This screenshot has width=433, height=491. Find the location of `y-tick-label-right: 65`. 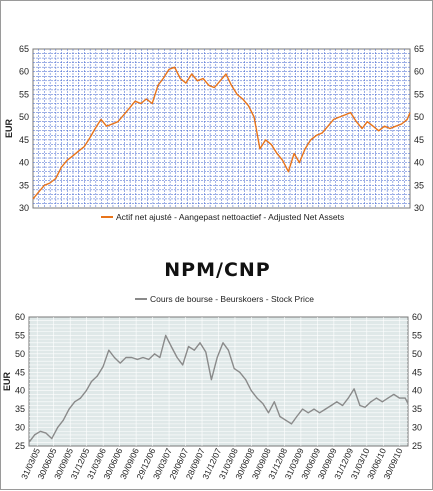

y-tick-label-right: 65 is located at coordinates (419, 49).